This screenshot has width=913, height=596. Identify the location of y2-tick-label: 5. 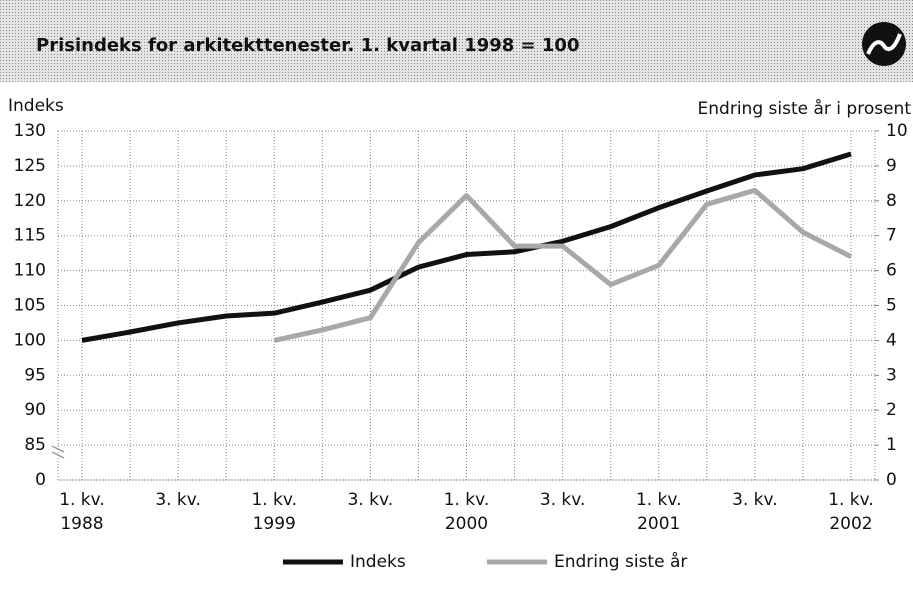
(891, 306).